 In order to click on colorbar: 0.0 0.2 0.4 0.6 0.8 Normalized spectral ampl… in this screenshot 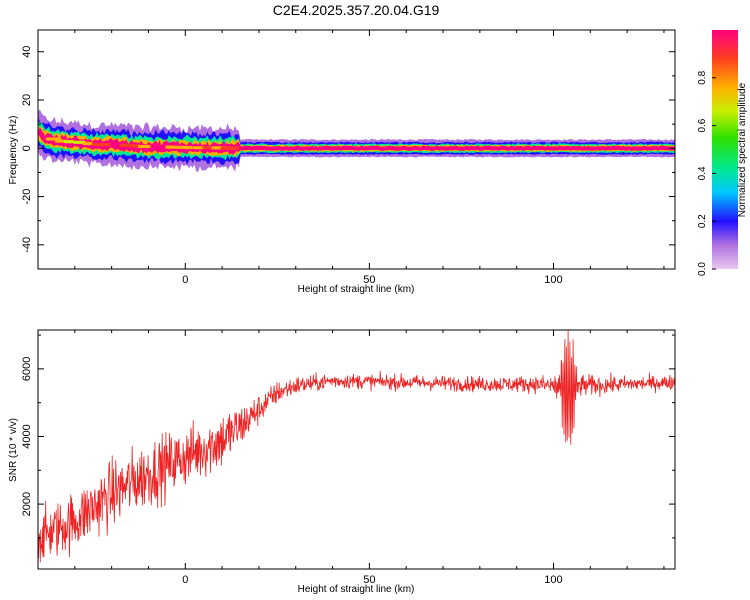, I will do `click(722, 153)`.